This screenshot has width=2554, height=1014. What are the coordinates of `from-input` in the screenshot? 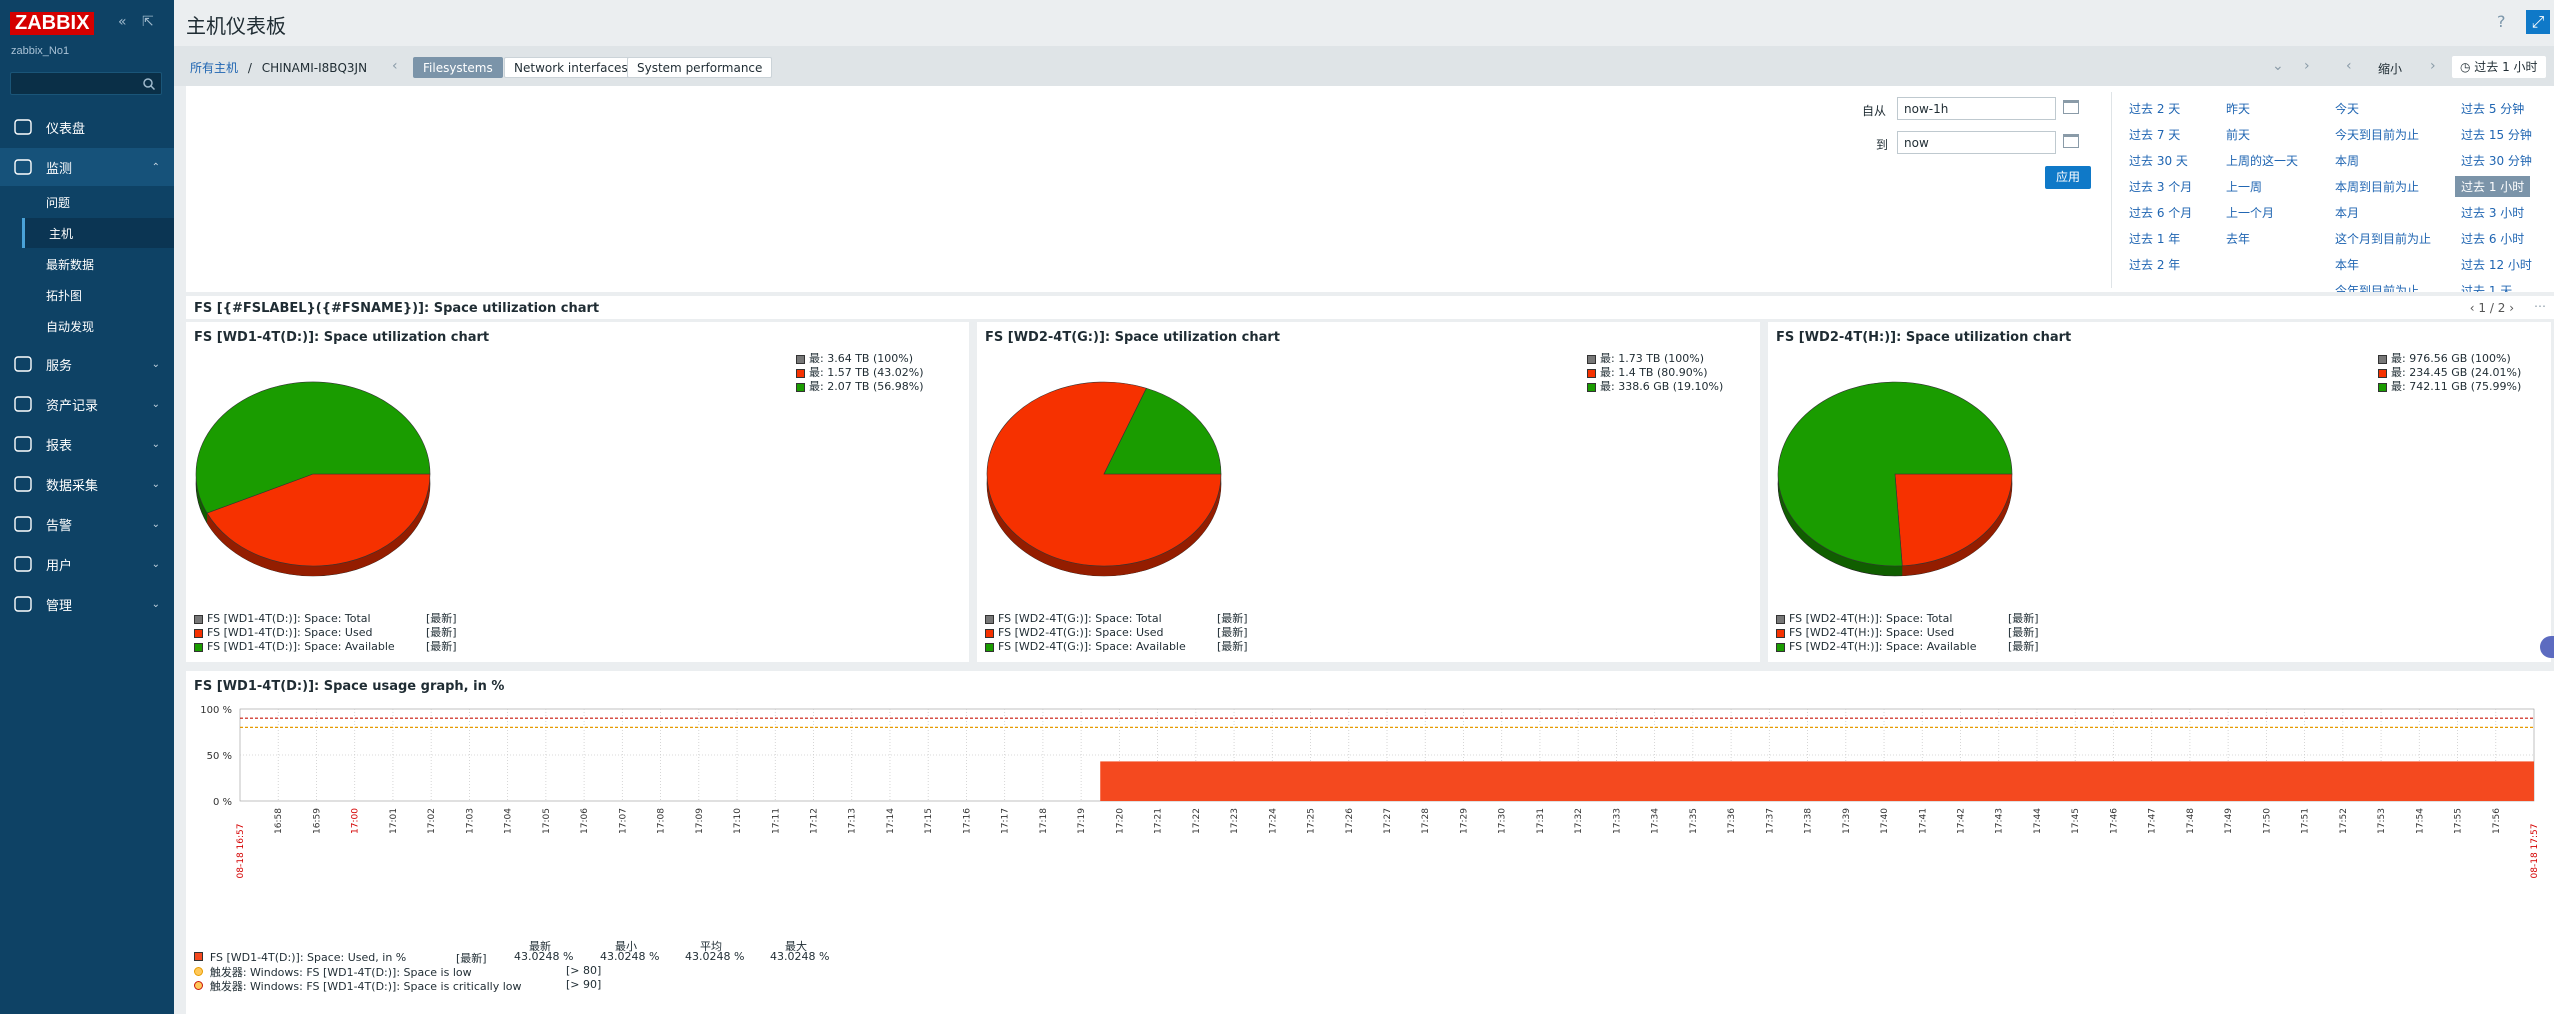 It's located at (1976, 108).